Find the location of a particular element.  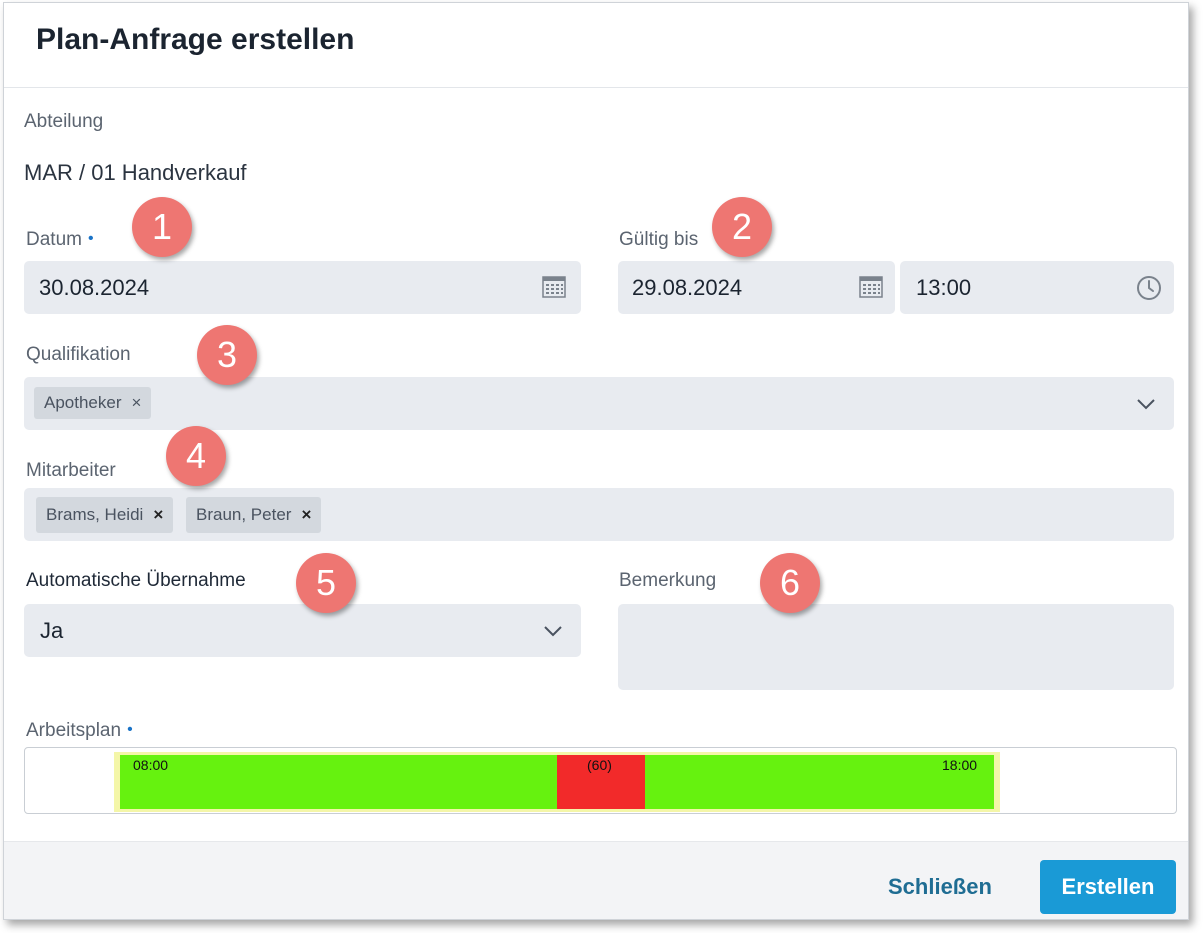

timeline-break-segment is located at coordinates (601, 782).